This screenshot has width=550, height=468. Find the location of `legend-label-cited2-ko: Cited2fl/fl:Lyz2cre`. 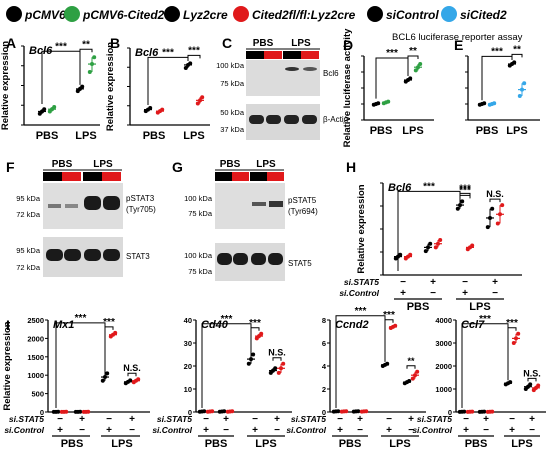

legend-label-cited2-ko: Cited2fl/fl:Lyz2cre is located at coordinates (304, 15).